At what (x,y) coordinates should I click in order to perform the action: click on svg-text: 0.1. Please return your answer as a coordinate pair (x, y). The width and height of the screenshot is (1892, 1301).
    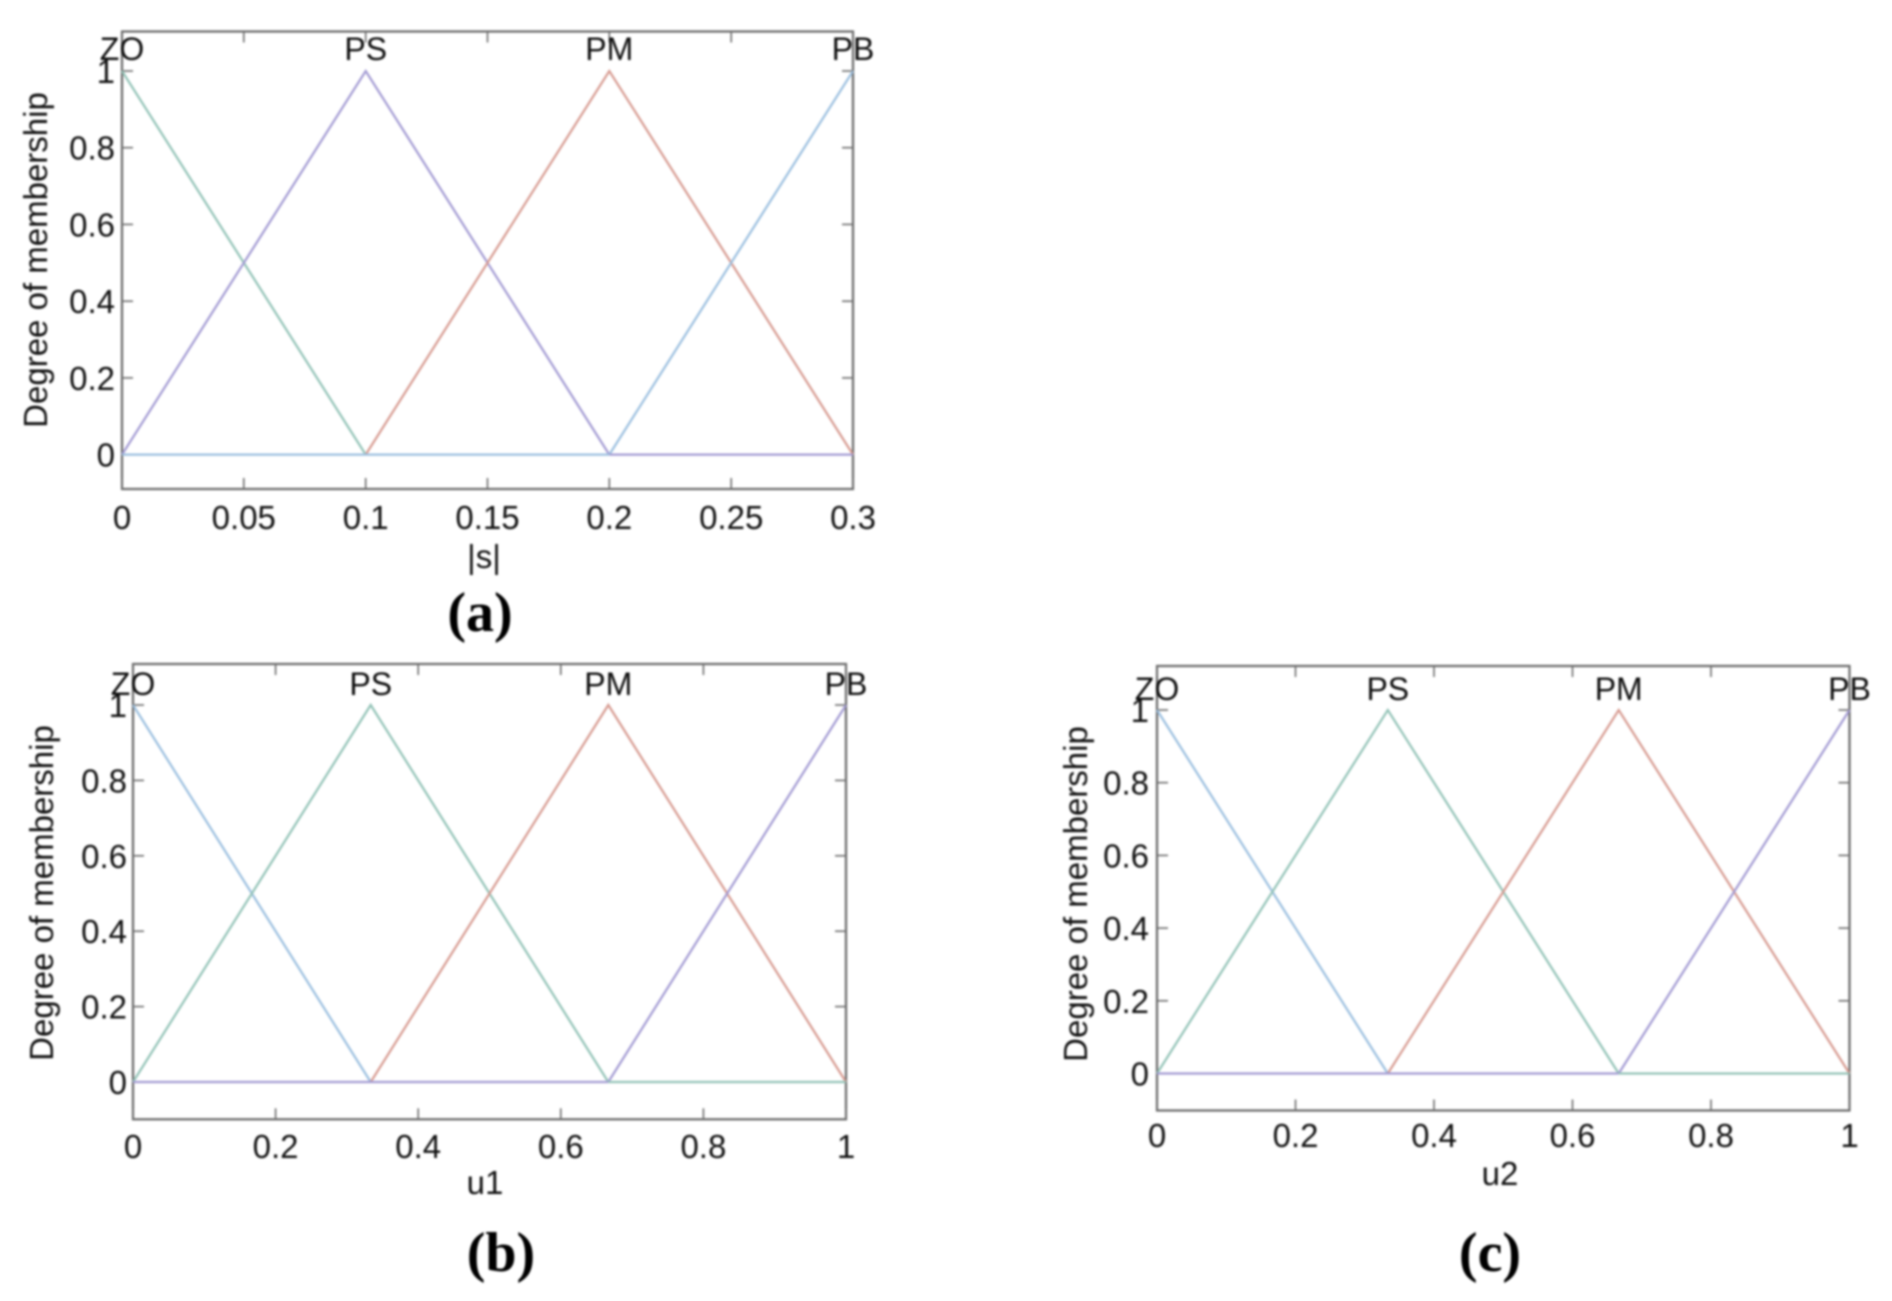
    Looking at the image, I should click on (366, 517).